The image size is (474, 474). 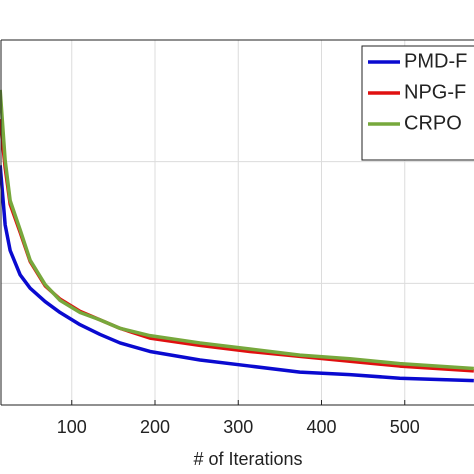 I want to click on x-axis-label: # of Iterations, so click(x=247, y=459).